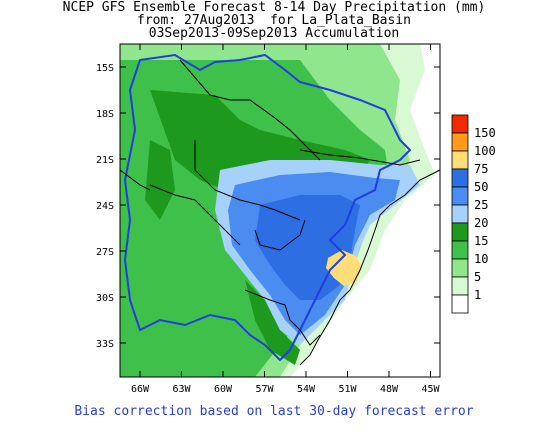 The width and height of the screenshot is (548, 446). I want to click on coastline, so click(370, 267).